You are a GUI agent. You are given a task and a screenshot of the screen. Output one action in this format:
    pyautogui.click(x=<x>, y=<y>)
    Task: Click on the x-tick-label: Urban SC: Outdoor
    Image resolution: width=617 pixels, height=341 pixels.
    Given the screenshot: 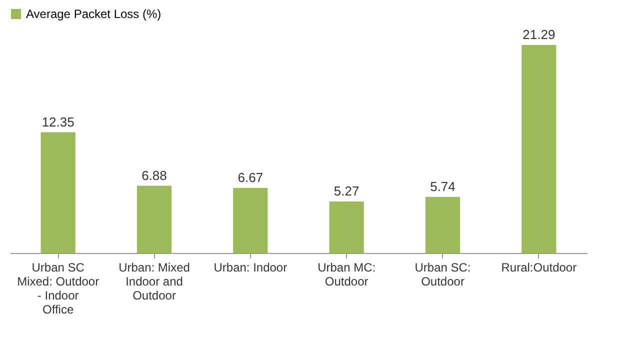 What is the action you would take?
    pyautogui.click(x=442, y=274)
    